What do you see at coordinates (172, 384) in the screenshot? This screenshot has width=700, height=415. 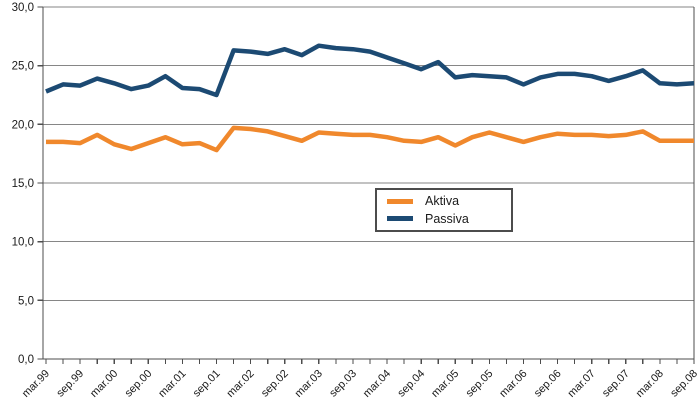 I see `x-tick-label: mar.01` at bounding box center [172, 384].